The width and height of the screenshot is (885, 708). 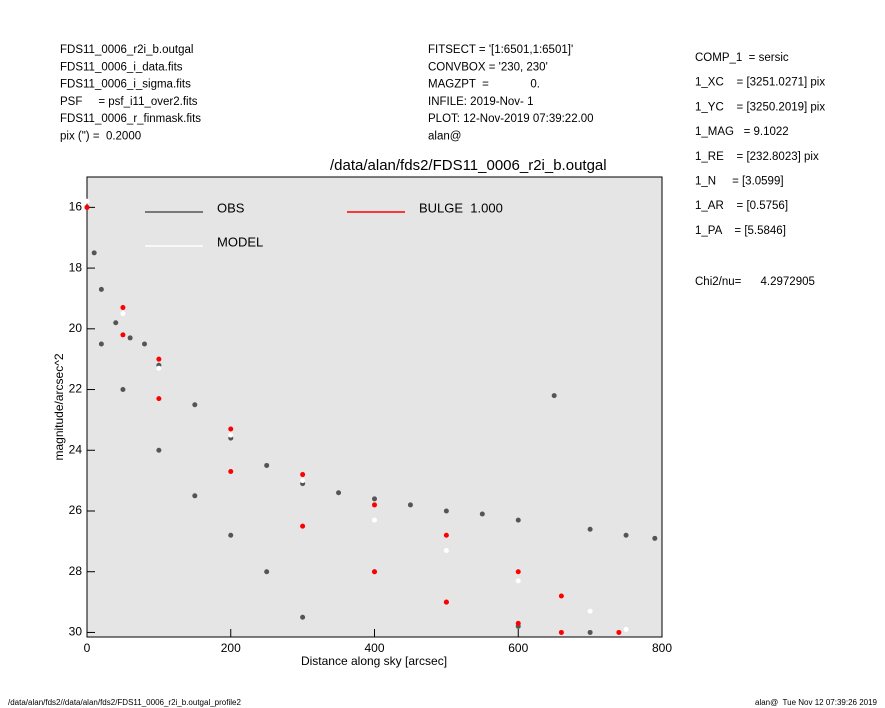 What do you see at coordinates (100, 137) in the screenshot?
I see `header-left-line: pix (") = 0.2000` at bounding box center [100, 137].